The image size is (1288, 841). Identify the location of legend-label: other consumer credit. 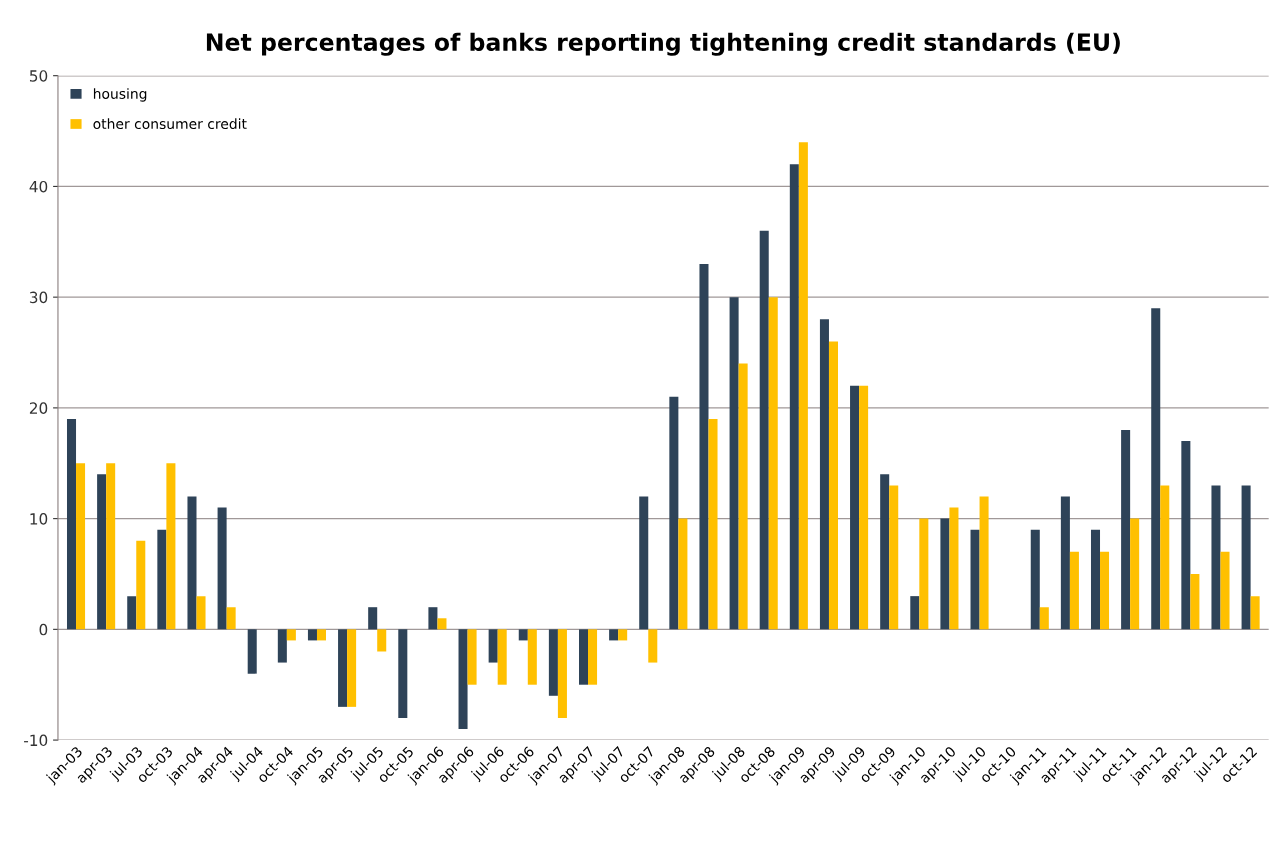
(170, 124).